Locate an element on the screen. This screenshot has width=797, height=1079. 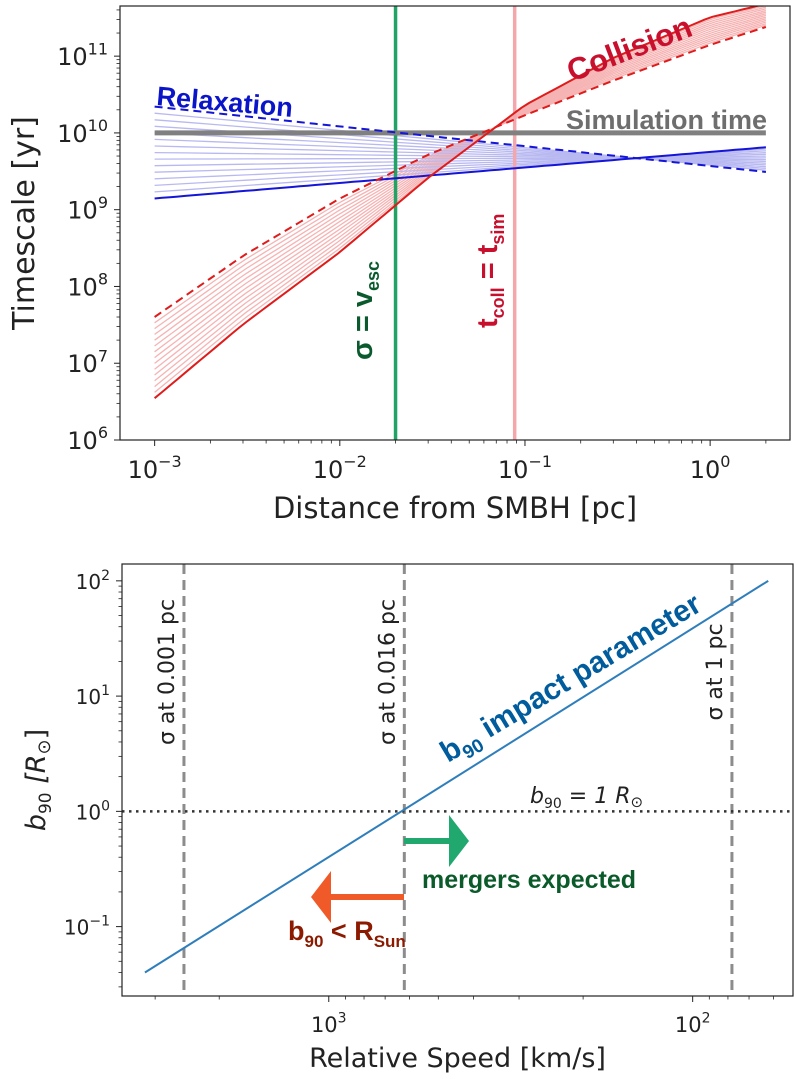
x-tick-label: 10⁻¹ is located at coordinates (525, 468).